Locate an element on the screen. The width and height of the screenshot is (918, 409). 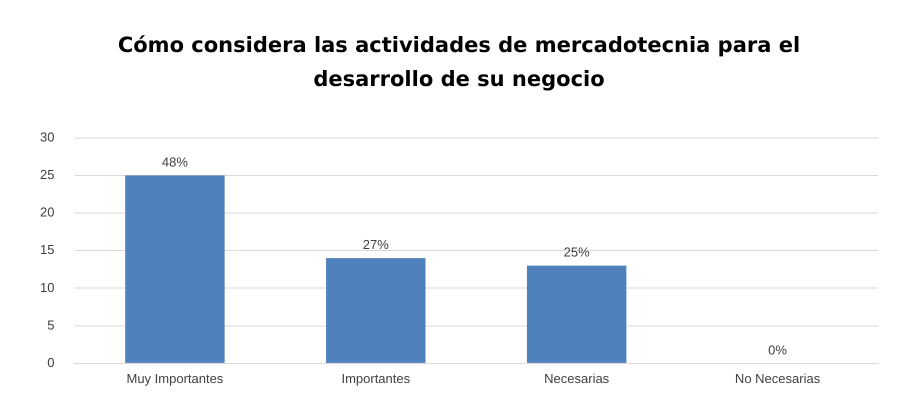
annotation: 25% is located at coordinates (577, 252).